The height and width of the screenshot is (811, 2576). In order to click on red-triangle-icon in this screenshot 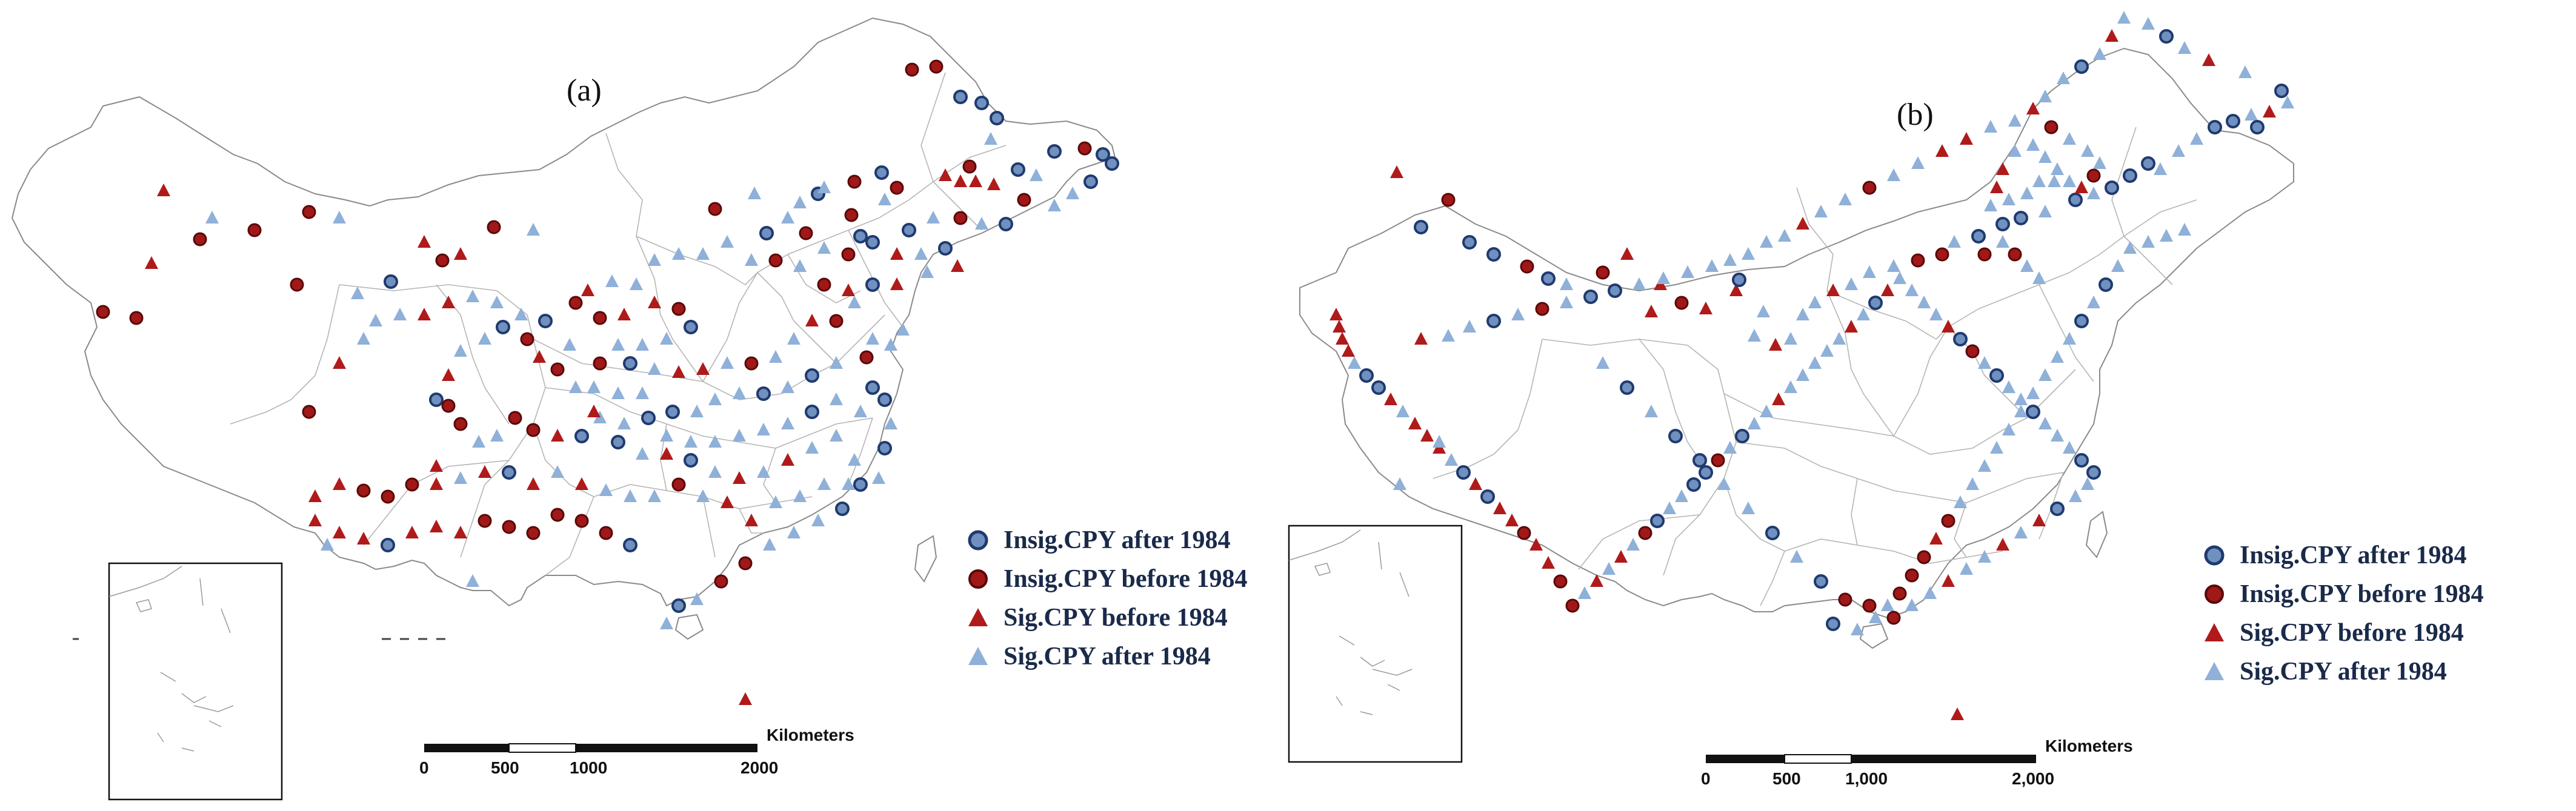, I will do `click(2214, 632)`.